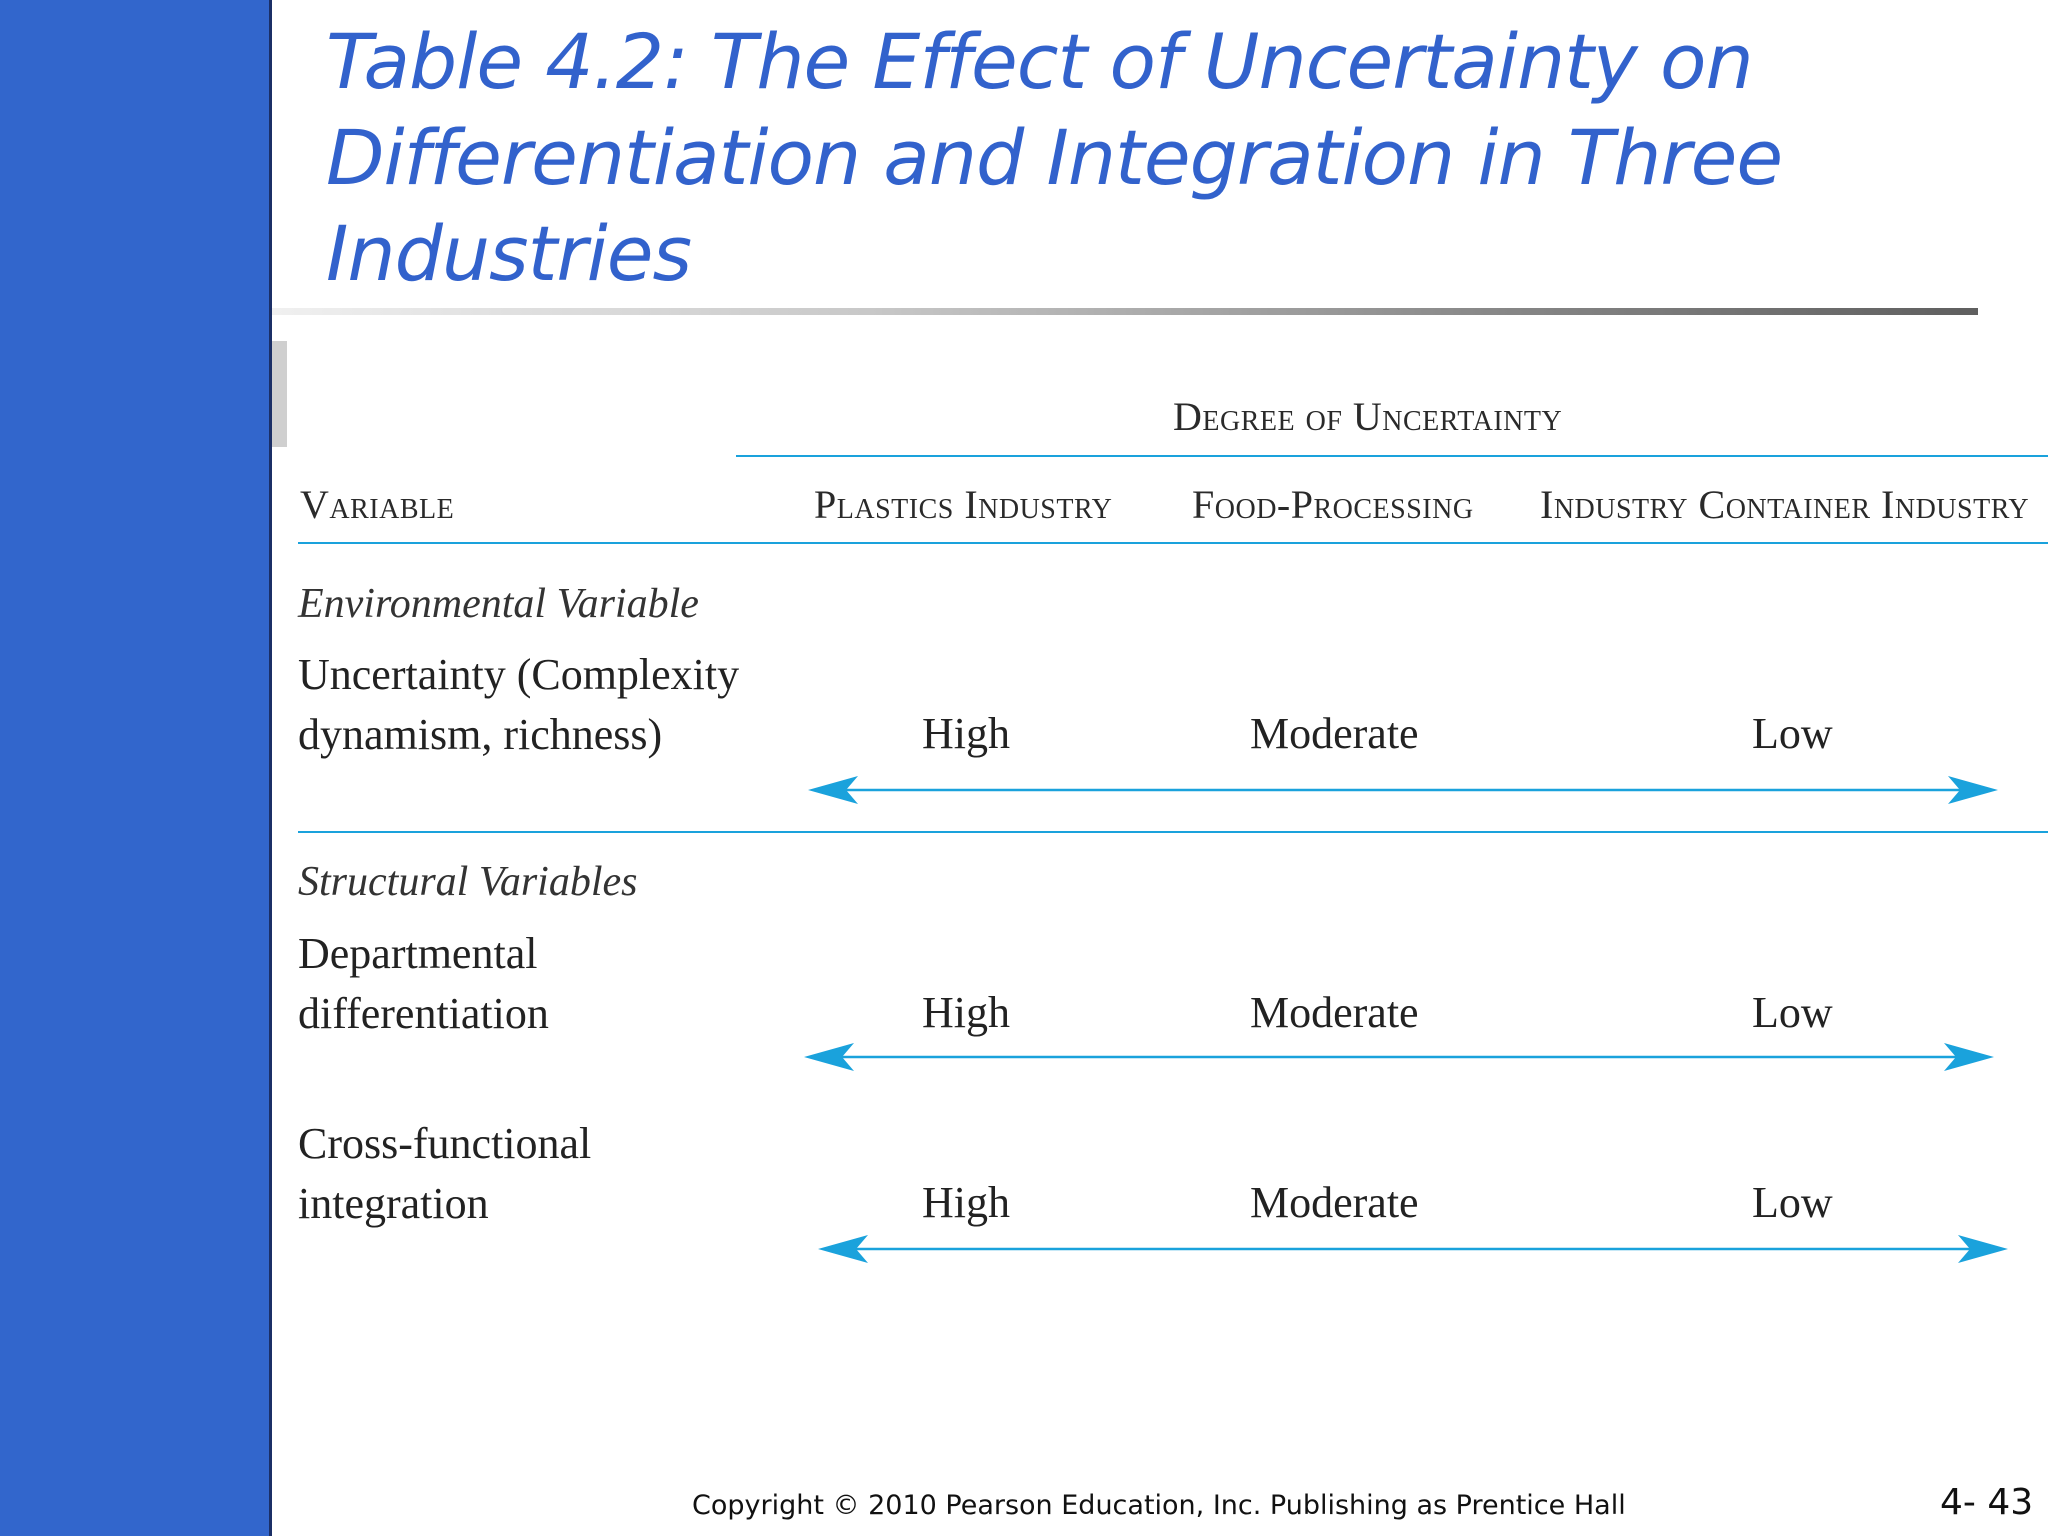 The height and width of the screenshot is (1536, 2048). I want to click on sidebar-panel, so click(136, 768).